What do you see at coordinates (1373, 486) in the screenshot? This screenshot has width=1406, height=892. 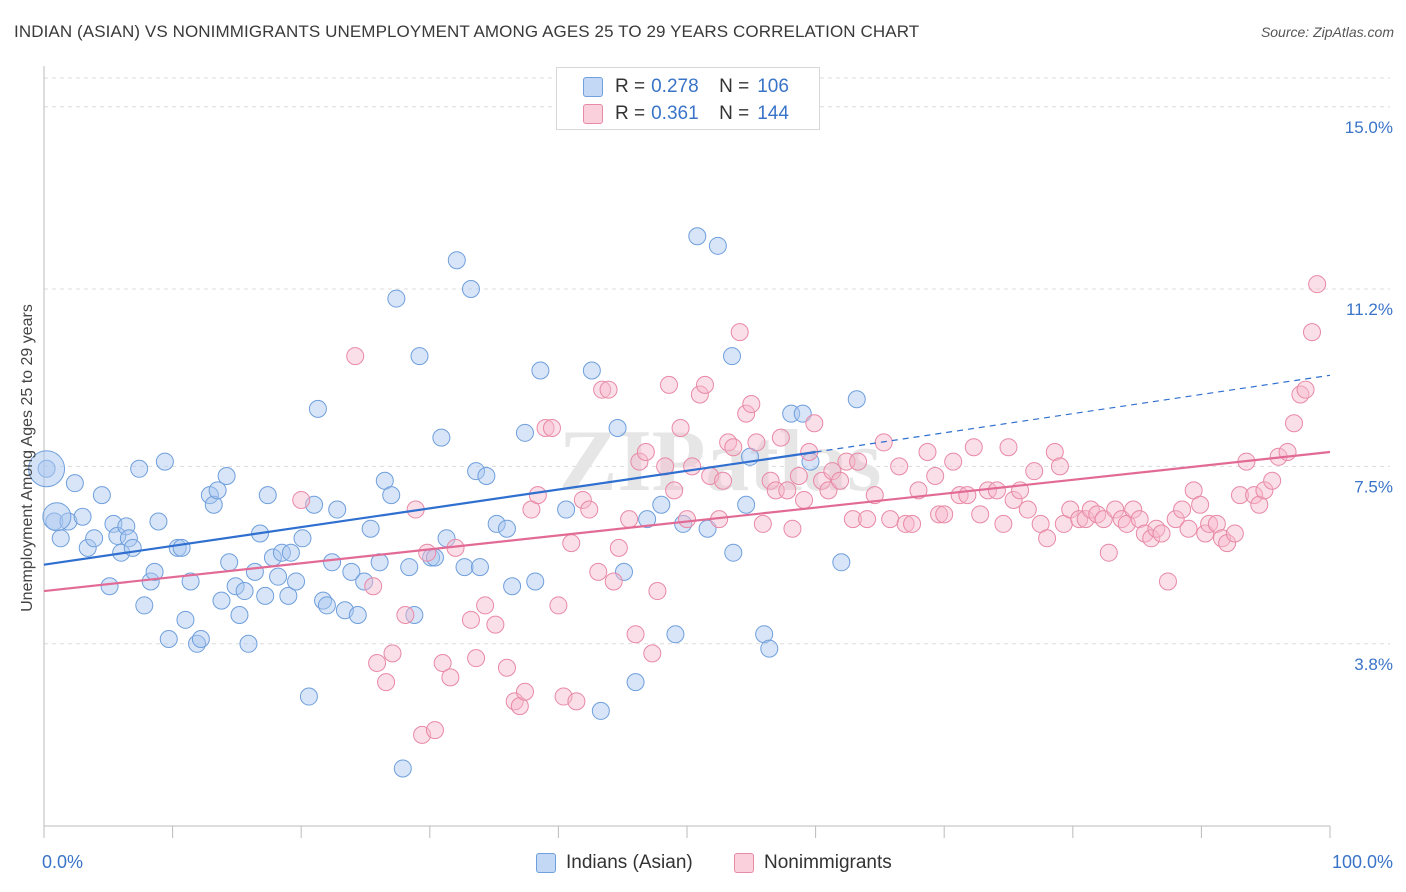 I see `y-tick-label: 7.5%` at bounding box center [1373, 486].